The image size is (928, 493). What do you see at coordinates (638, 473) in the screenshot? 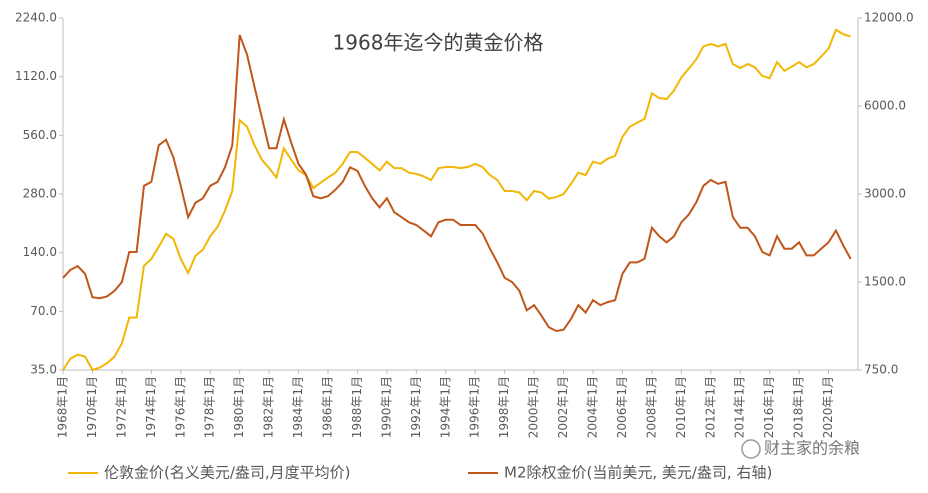
I see `legend-label: M2除权金价(当前美元, 美元/盎司, 右轴)` at bounding box center [638, 473].